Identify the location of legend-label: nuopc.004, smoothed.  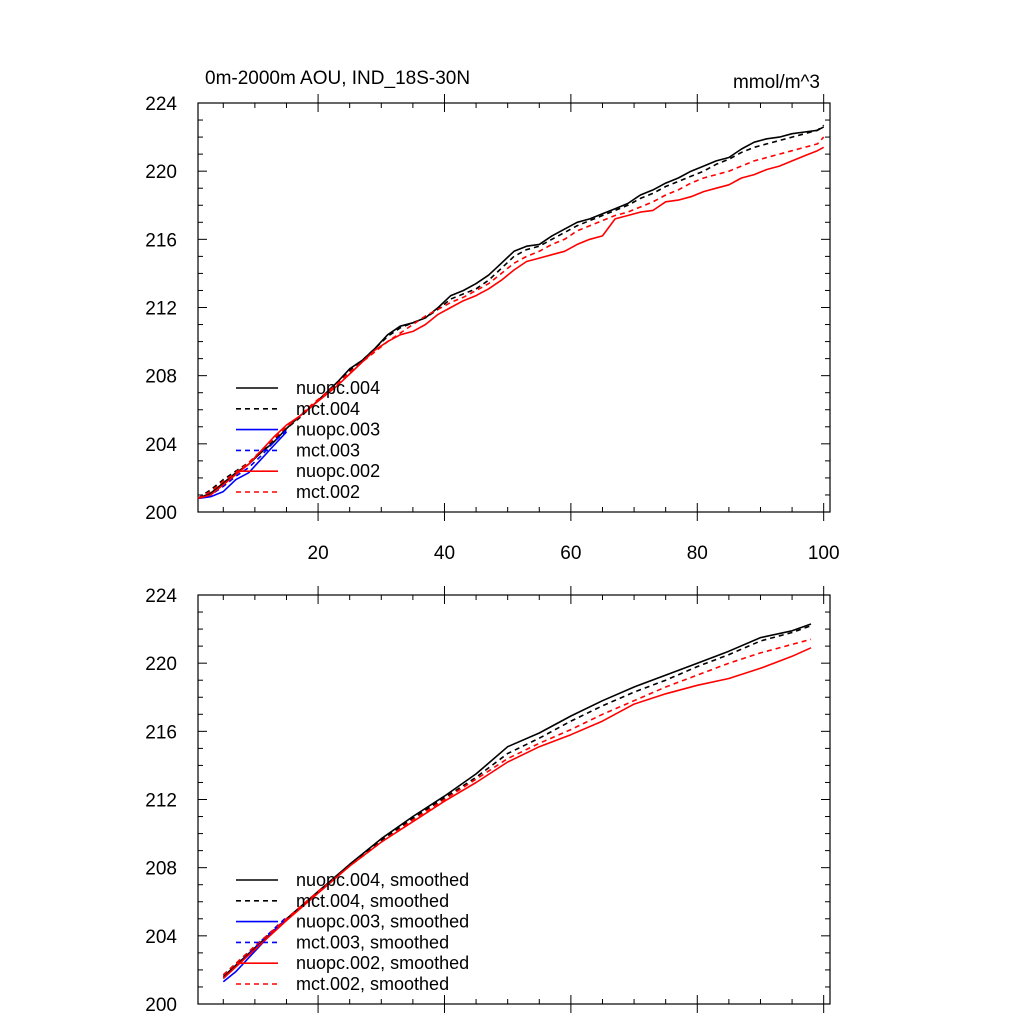
(382, 880).